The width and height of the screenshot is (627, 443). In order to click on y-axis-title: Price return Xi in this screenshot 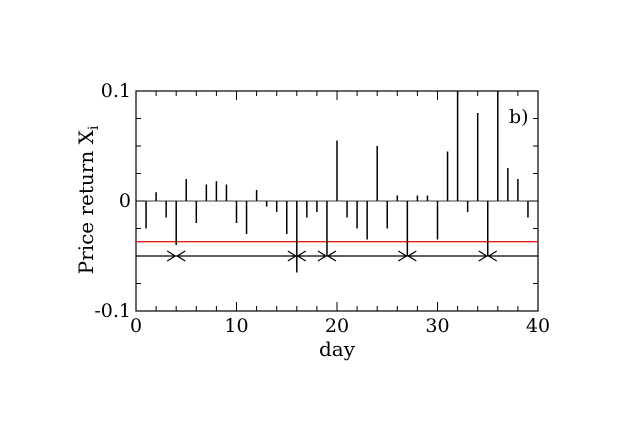, I will do `click(88, 199)`.